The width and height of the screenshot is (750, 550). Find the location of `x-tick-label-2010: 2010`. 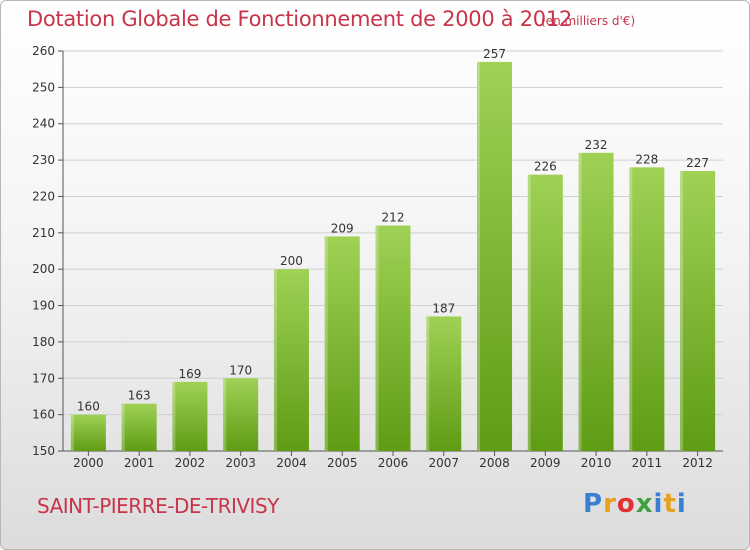

x-tick-label-2010: 2010 is located at coordinates (596, 463).